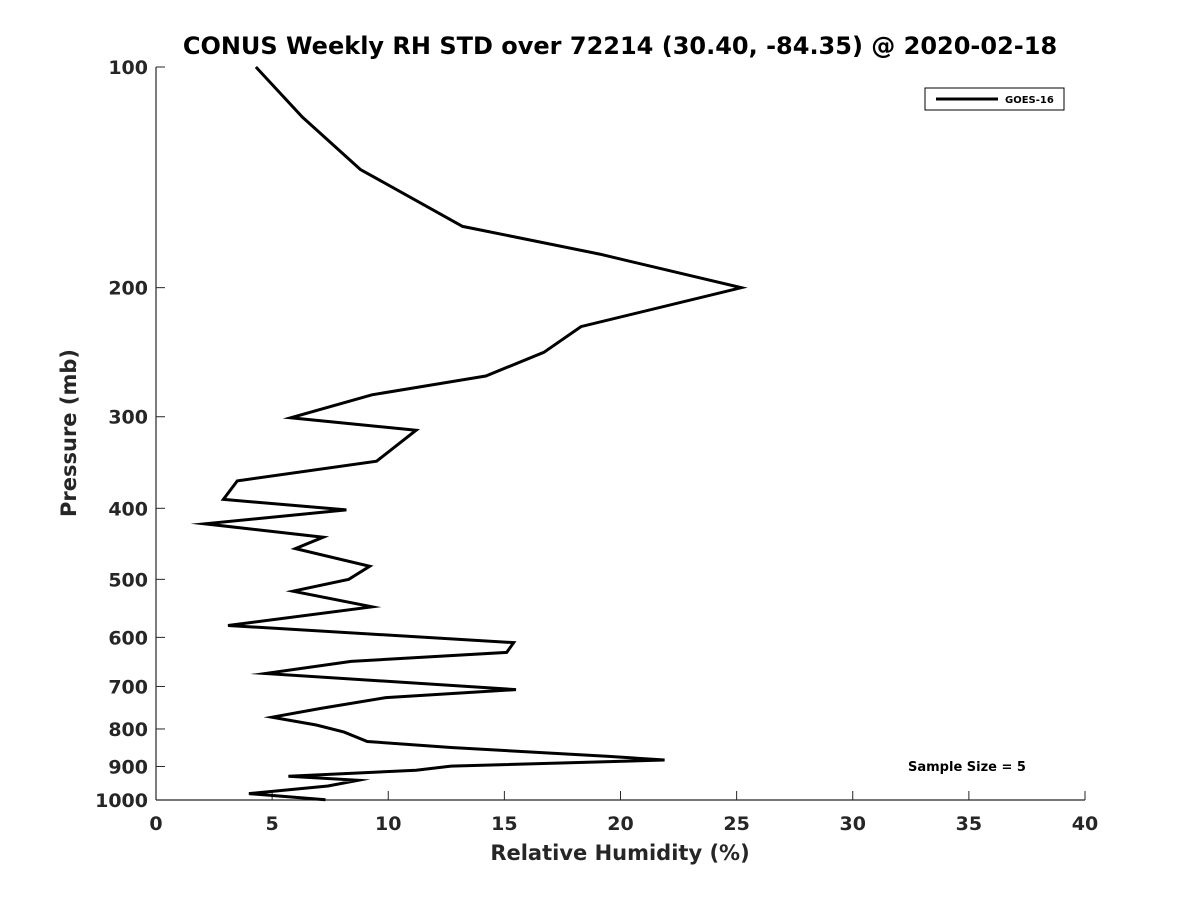 The height and width of the screenshot is (900, 1200). Describe the element at coordinates (994, 99) in the screenshot. I see `legend: GOES-16` at that location.